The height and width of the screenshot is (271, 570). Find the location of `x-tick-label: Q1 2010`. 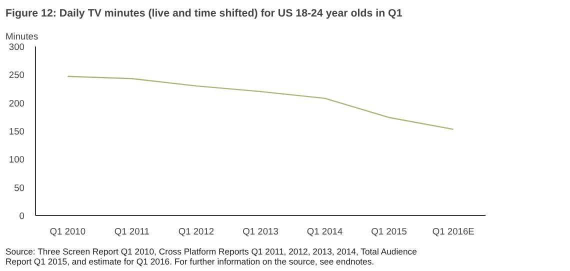

x-tick-label: Q1 2010 is located at coordinates (68, 231).